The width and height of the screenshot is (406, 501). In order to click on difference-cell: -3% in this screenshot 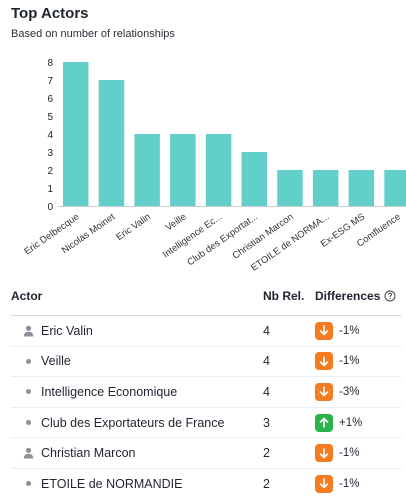, I will do `click(358, 391)`.